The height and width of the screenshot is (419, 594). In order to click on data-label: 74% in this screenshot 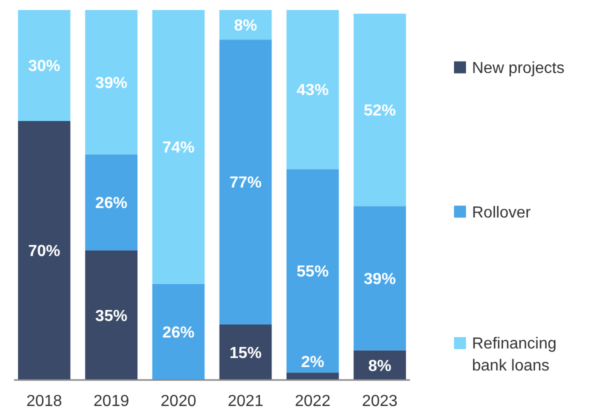, I will do `click(178, 148)`.